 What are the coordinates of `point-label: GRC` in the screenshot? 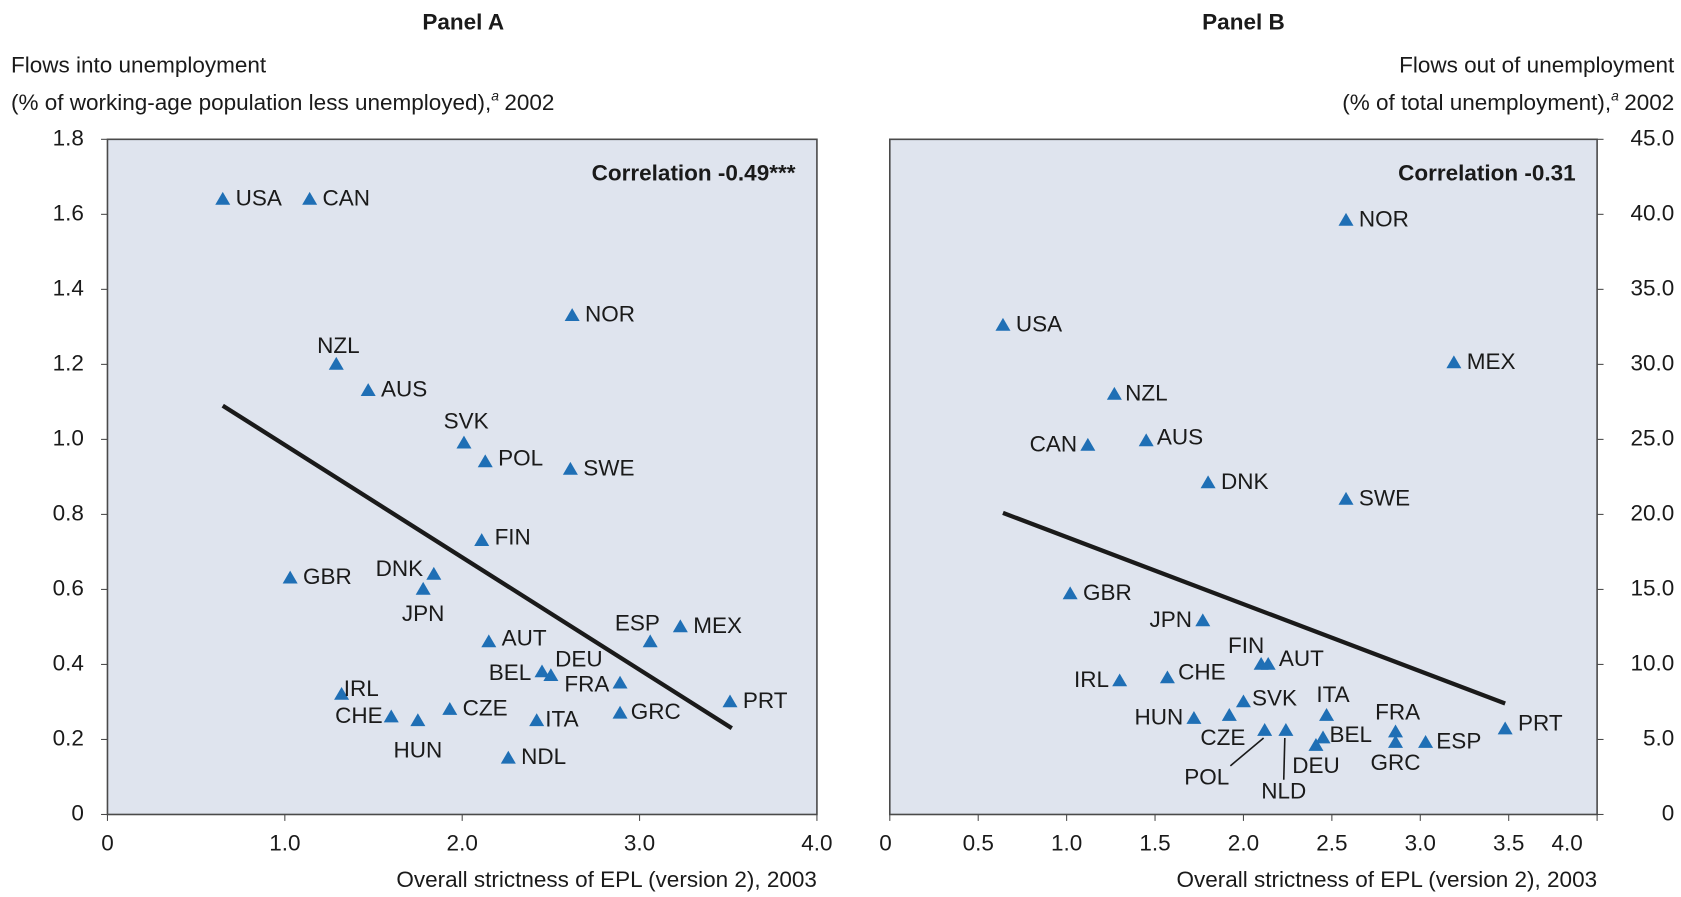 It's located at (1396, 762).